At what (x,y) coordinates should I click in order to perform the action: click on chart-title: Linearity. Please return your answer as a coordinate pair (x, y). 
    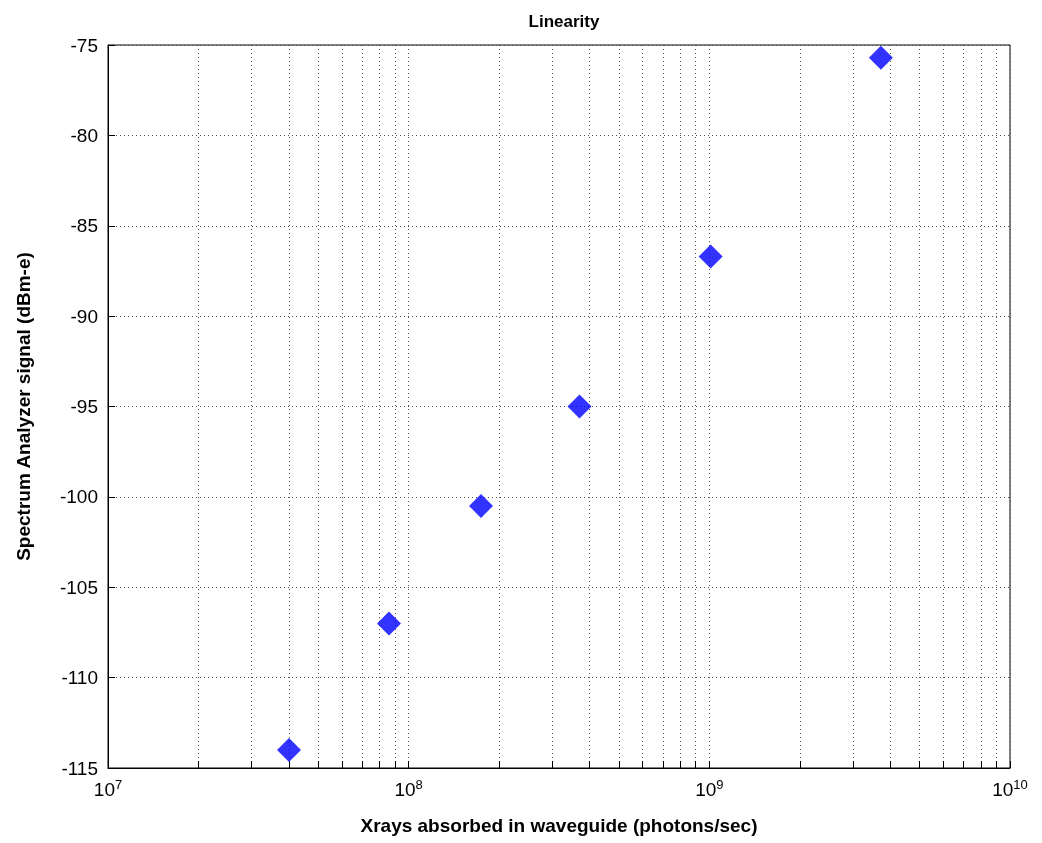
    Looking at the image, I should click on (564, 21).